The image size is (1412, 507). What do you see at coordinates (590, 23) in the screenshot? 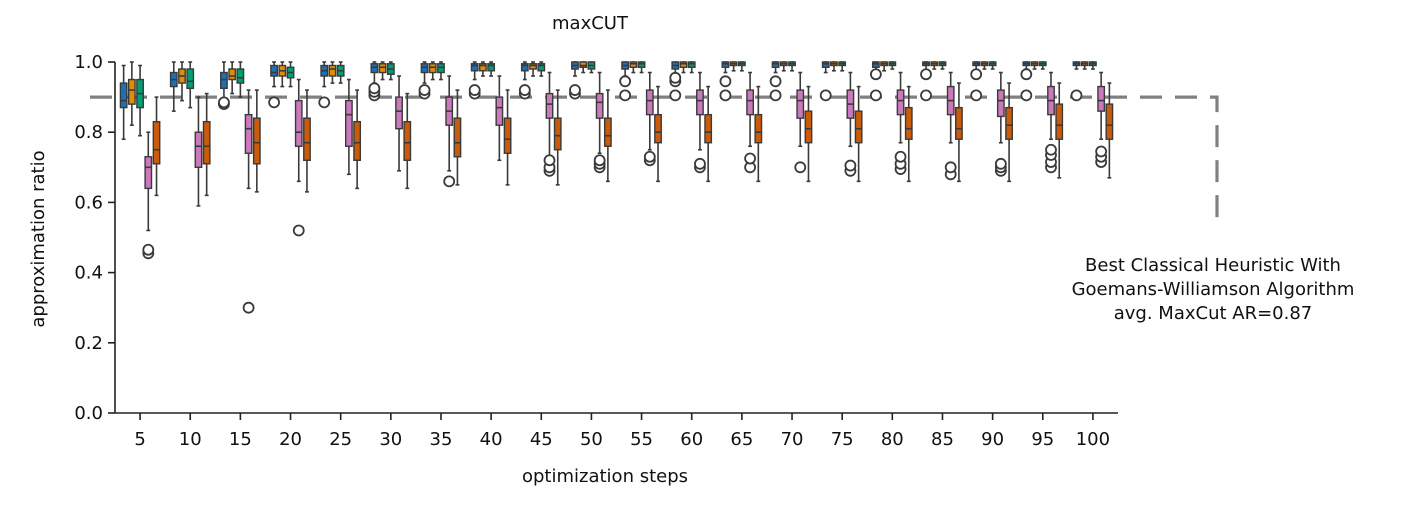
I see `chart-title: maxCUT` at bounding box center [590, 23].